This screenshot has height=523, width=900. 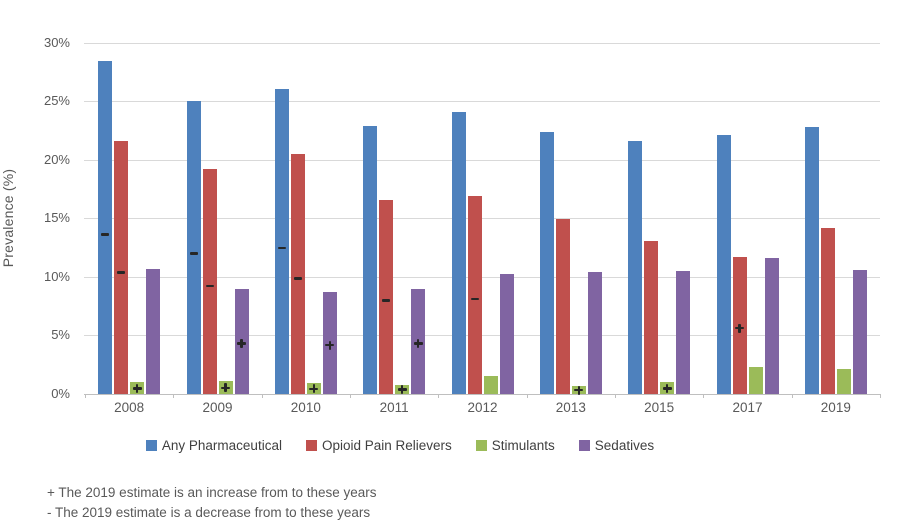 I want to click on y-tick-label-0: 0%, so click(x=60, y=393).